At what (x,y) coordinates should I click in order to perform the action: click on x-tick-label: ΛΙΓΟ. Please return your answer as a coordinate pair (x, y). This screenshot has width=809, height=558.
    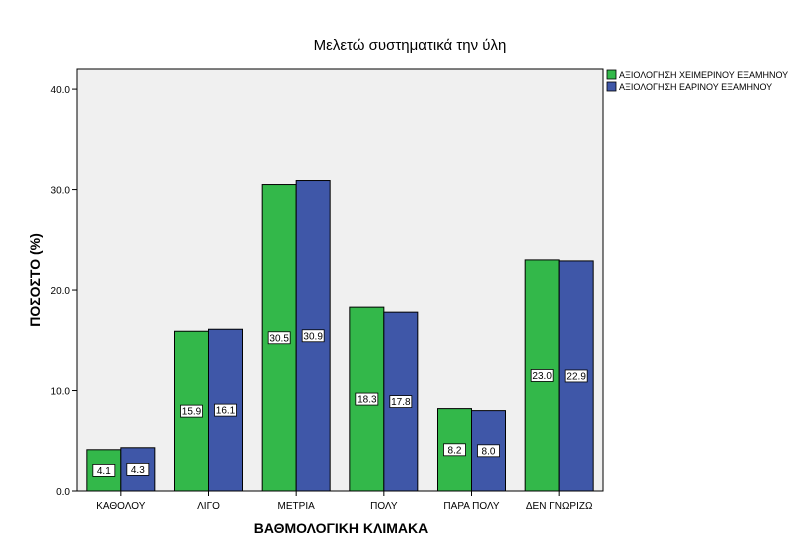
    Looking at the image, I should click on (208, 506).